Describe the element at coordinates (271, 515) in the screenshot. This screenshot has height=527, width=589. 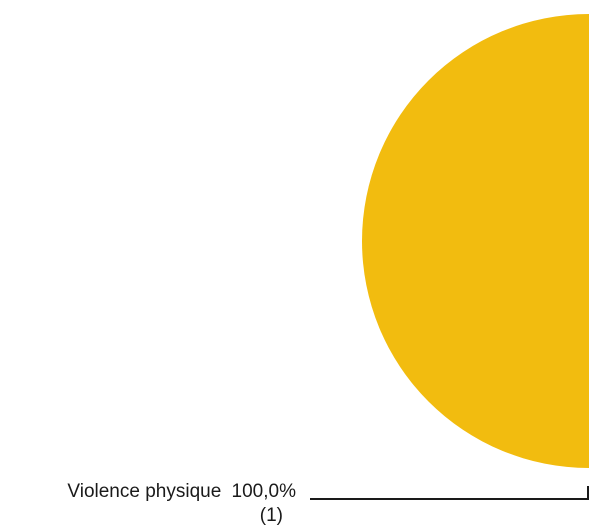
I see `slice-count-label: (1)` at that location.